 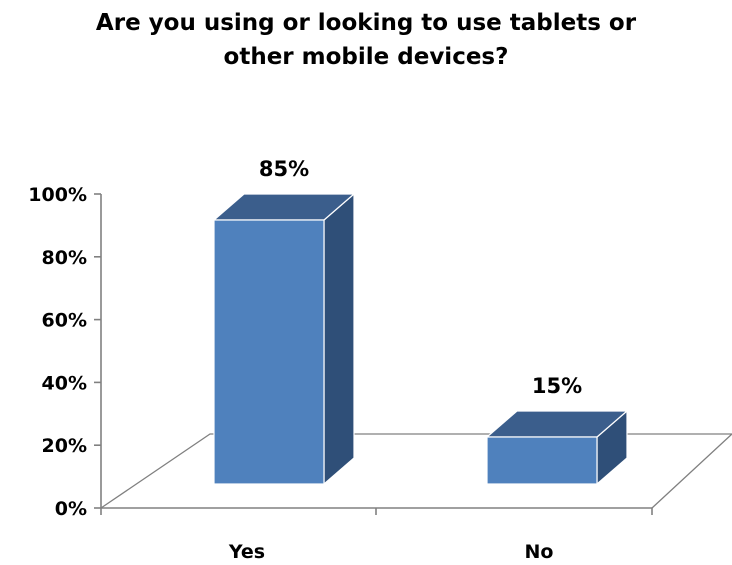 What do you see at coordinates (65, 352) in the screenshot?
I see `value-axis: 0% 20% 40% 60% 80% 100%` at bounding box center [65, 352].